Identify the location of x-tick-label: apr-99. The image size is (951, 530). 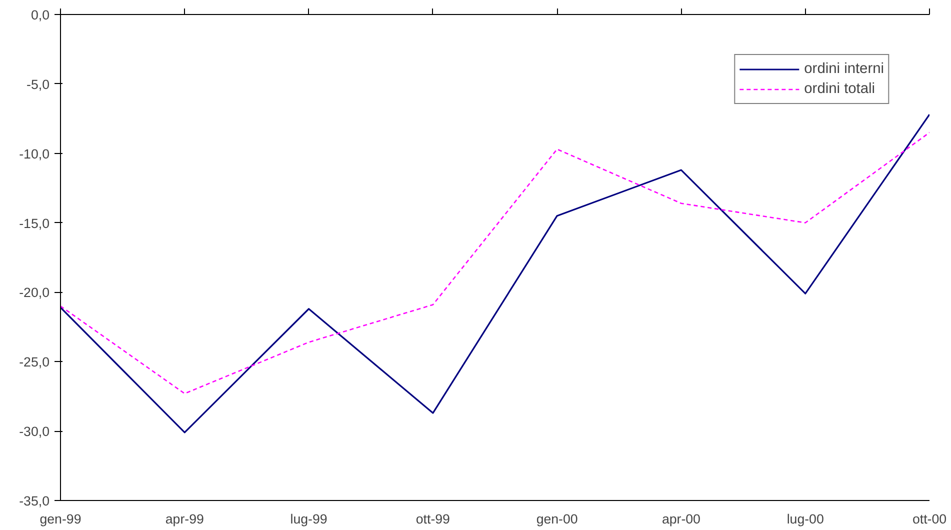
(184, 519).